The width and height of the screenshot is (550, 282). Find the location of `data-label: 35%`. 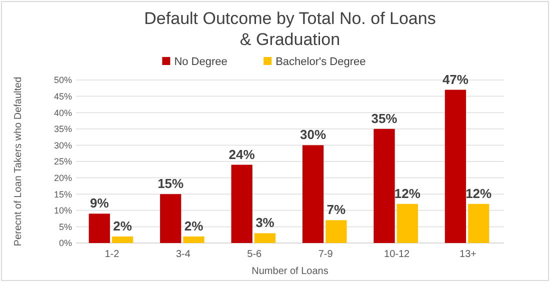

data-label: 35% is located at coordinates (384, 118).